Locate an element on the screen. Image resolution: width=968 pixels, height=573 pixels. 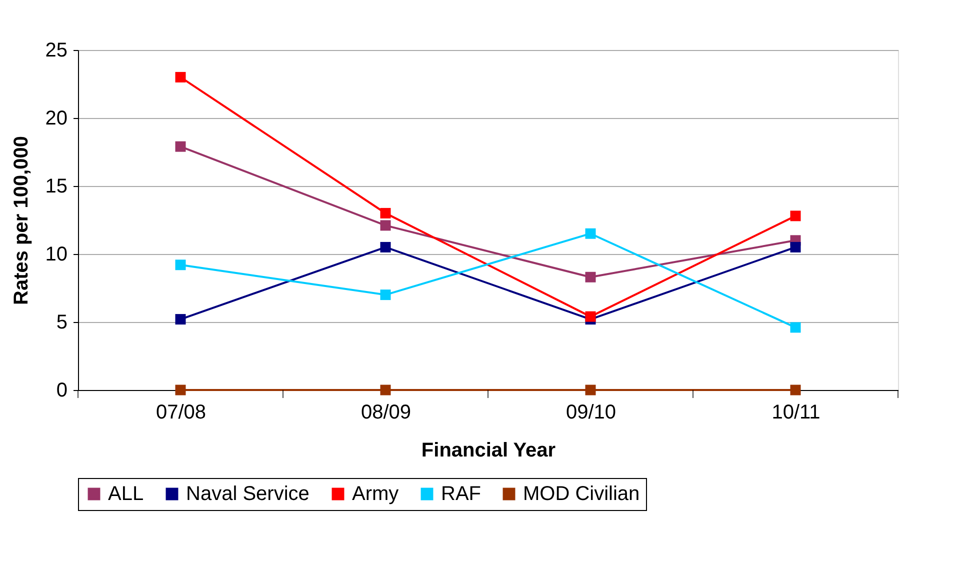
y-tick-label: 0 is located at coordinates (62, 391).